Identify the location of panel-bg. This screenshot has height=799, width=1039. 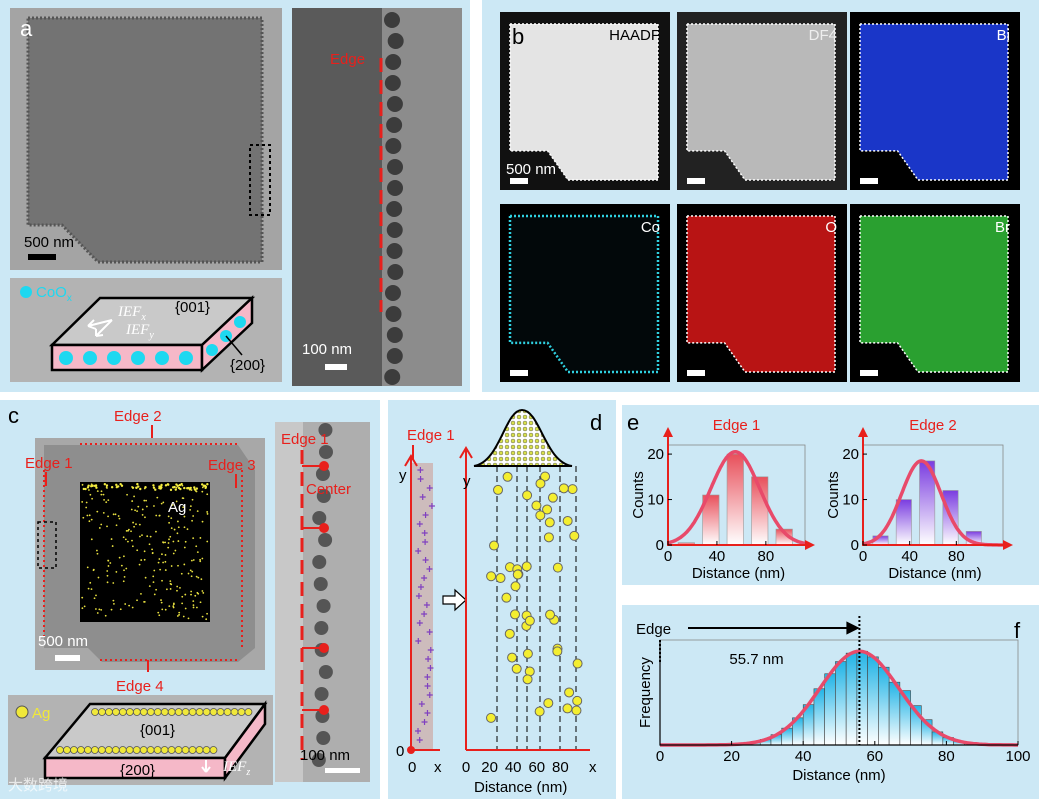
(830, 495).